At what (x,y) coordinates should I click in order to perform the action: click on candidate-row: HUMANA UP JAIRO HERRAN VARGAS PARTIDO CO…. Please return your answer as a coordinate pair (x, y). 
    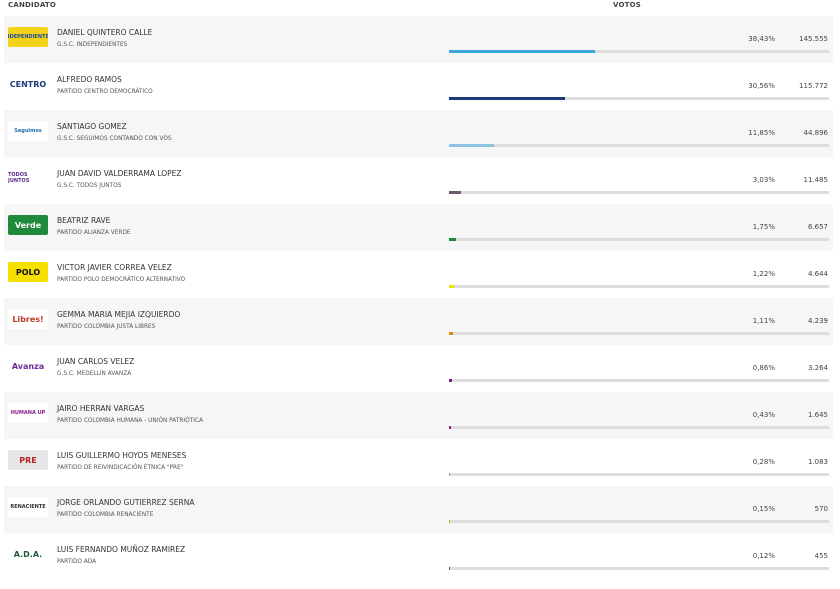
    Looking at the image, I should click on (418, 415).